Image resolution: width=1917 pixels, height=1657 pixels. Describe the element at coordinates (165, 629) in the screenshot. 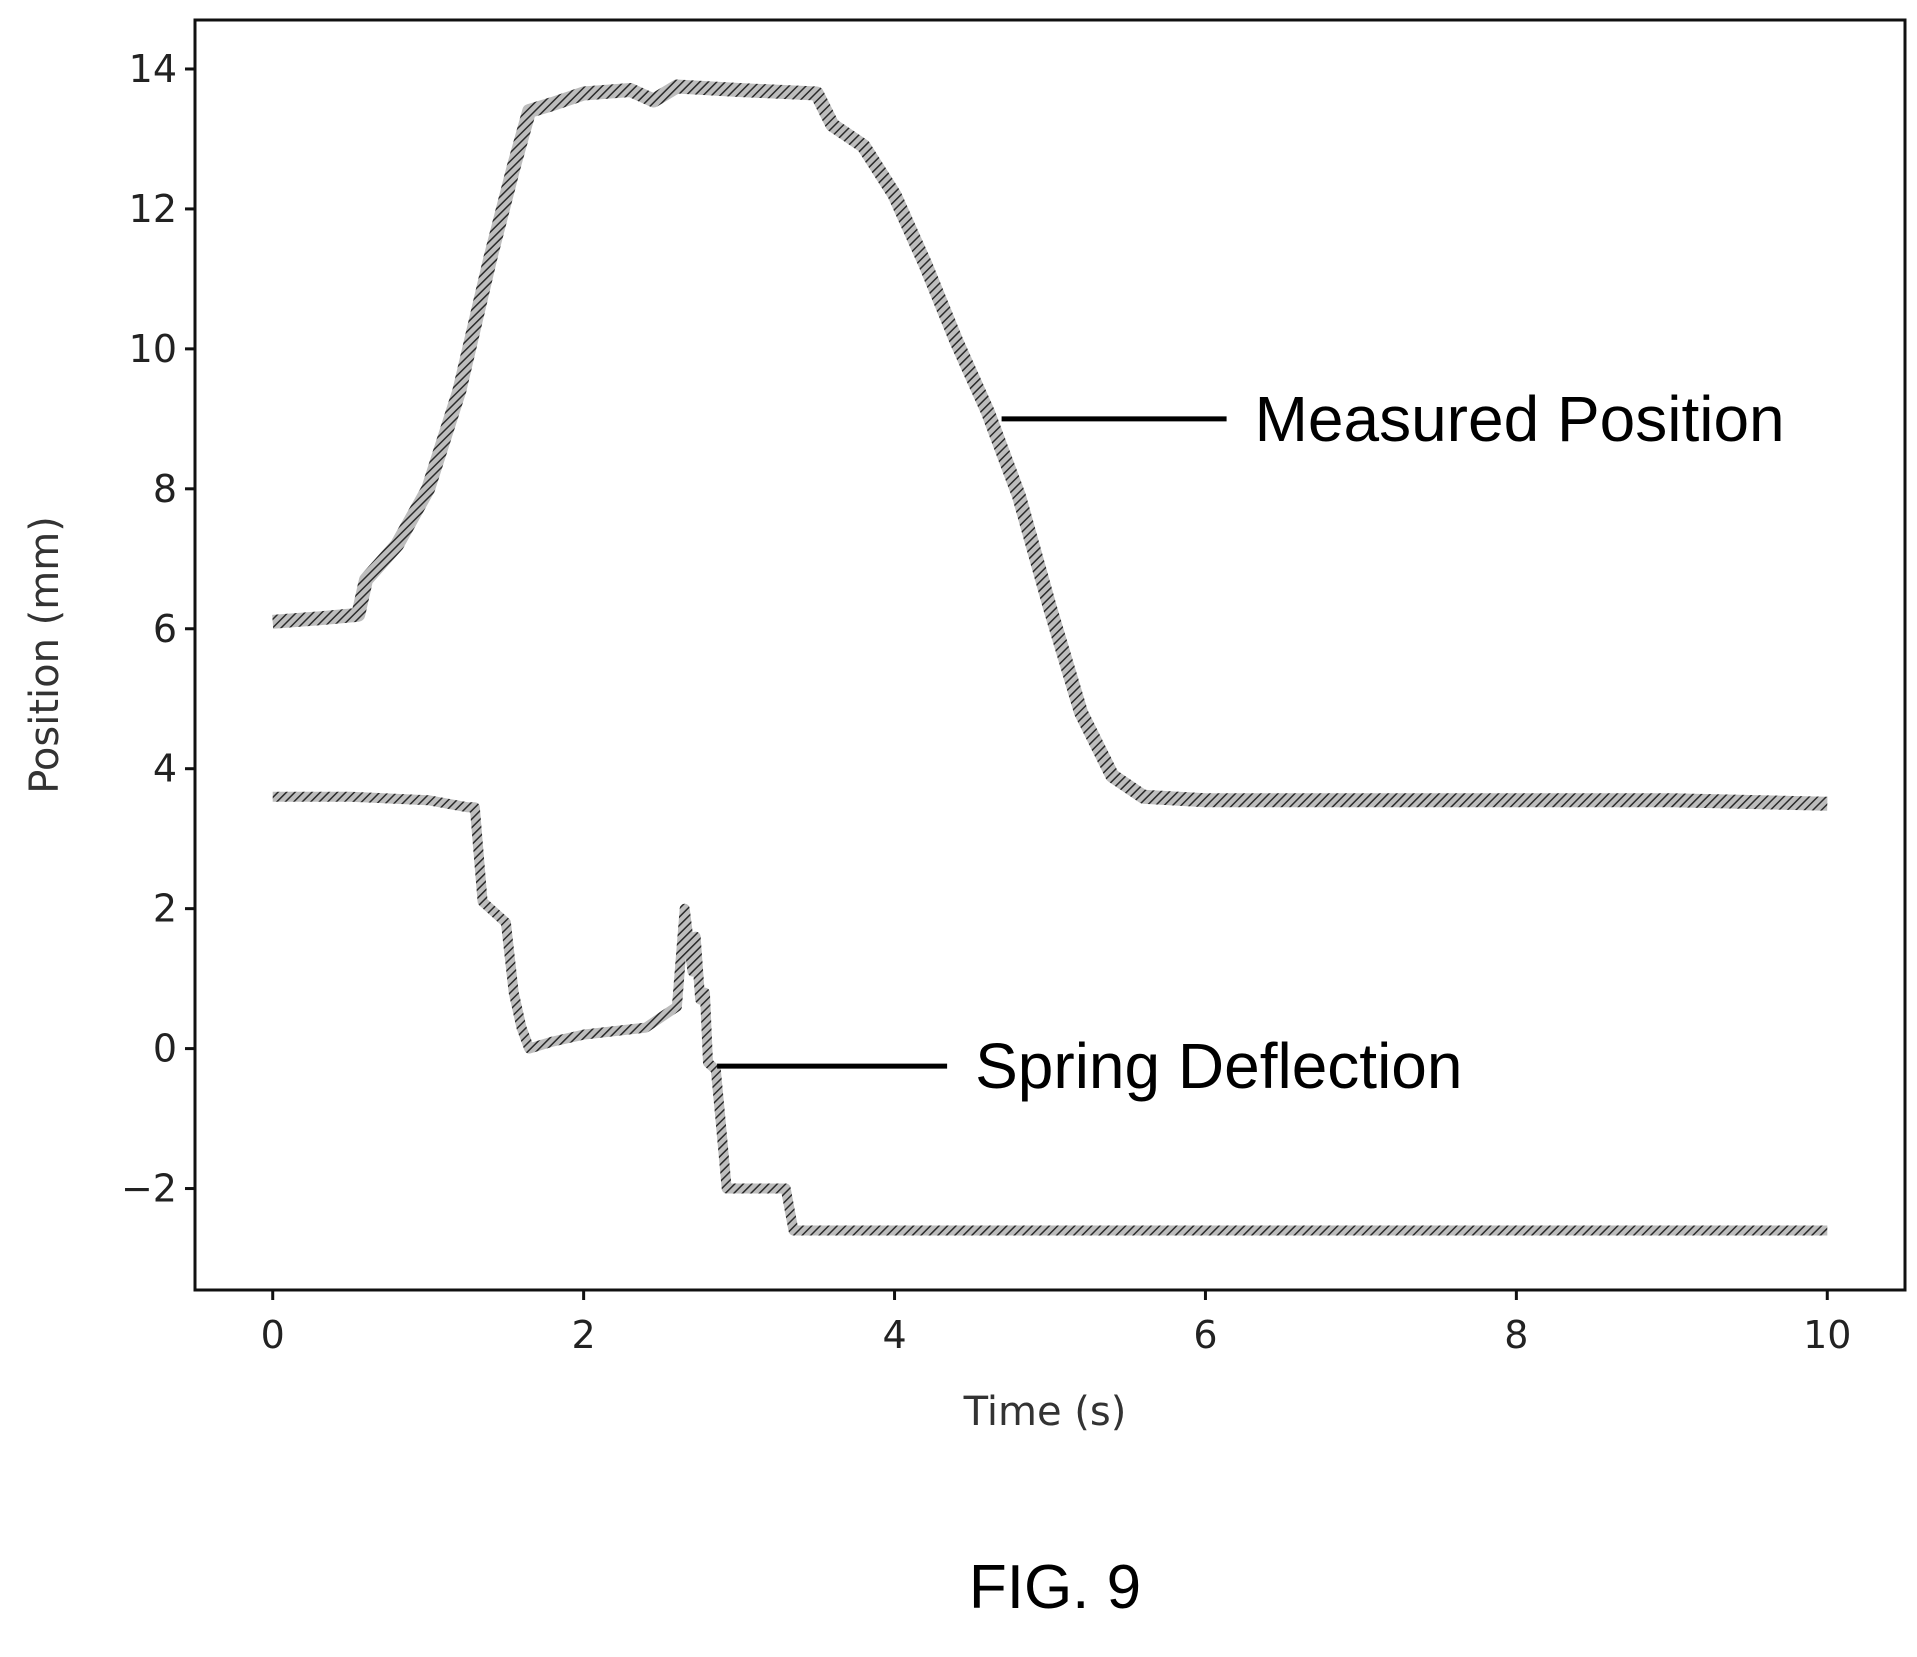

I see `y-tick-label: 6` at that location.